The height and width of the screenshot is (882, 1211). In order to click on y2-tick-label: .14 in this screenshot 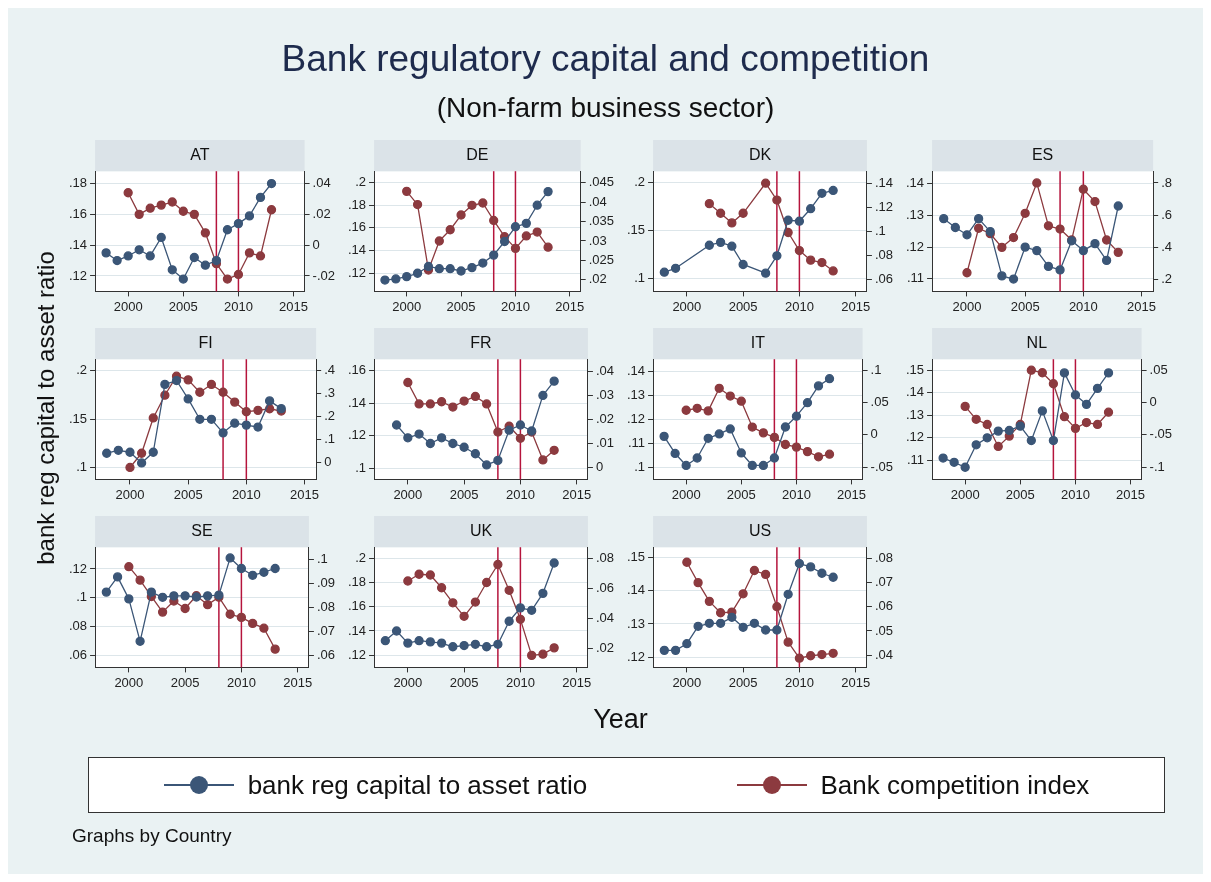, I will do `click(884, 182)`.